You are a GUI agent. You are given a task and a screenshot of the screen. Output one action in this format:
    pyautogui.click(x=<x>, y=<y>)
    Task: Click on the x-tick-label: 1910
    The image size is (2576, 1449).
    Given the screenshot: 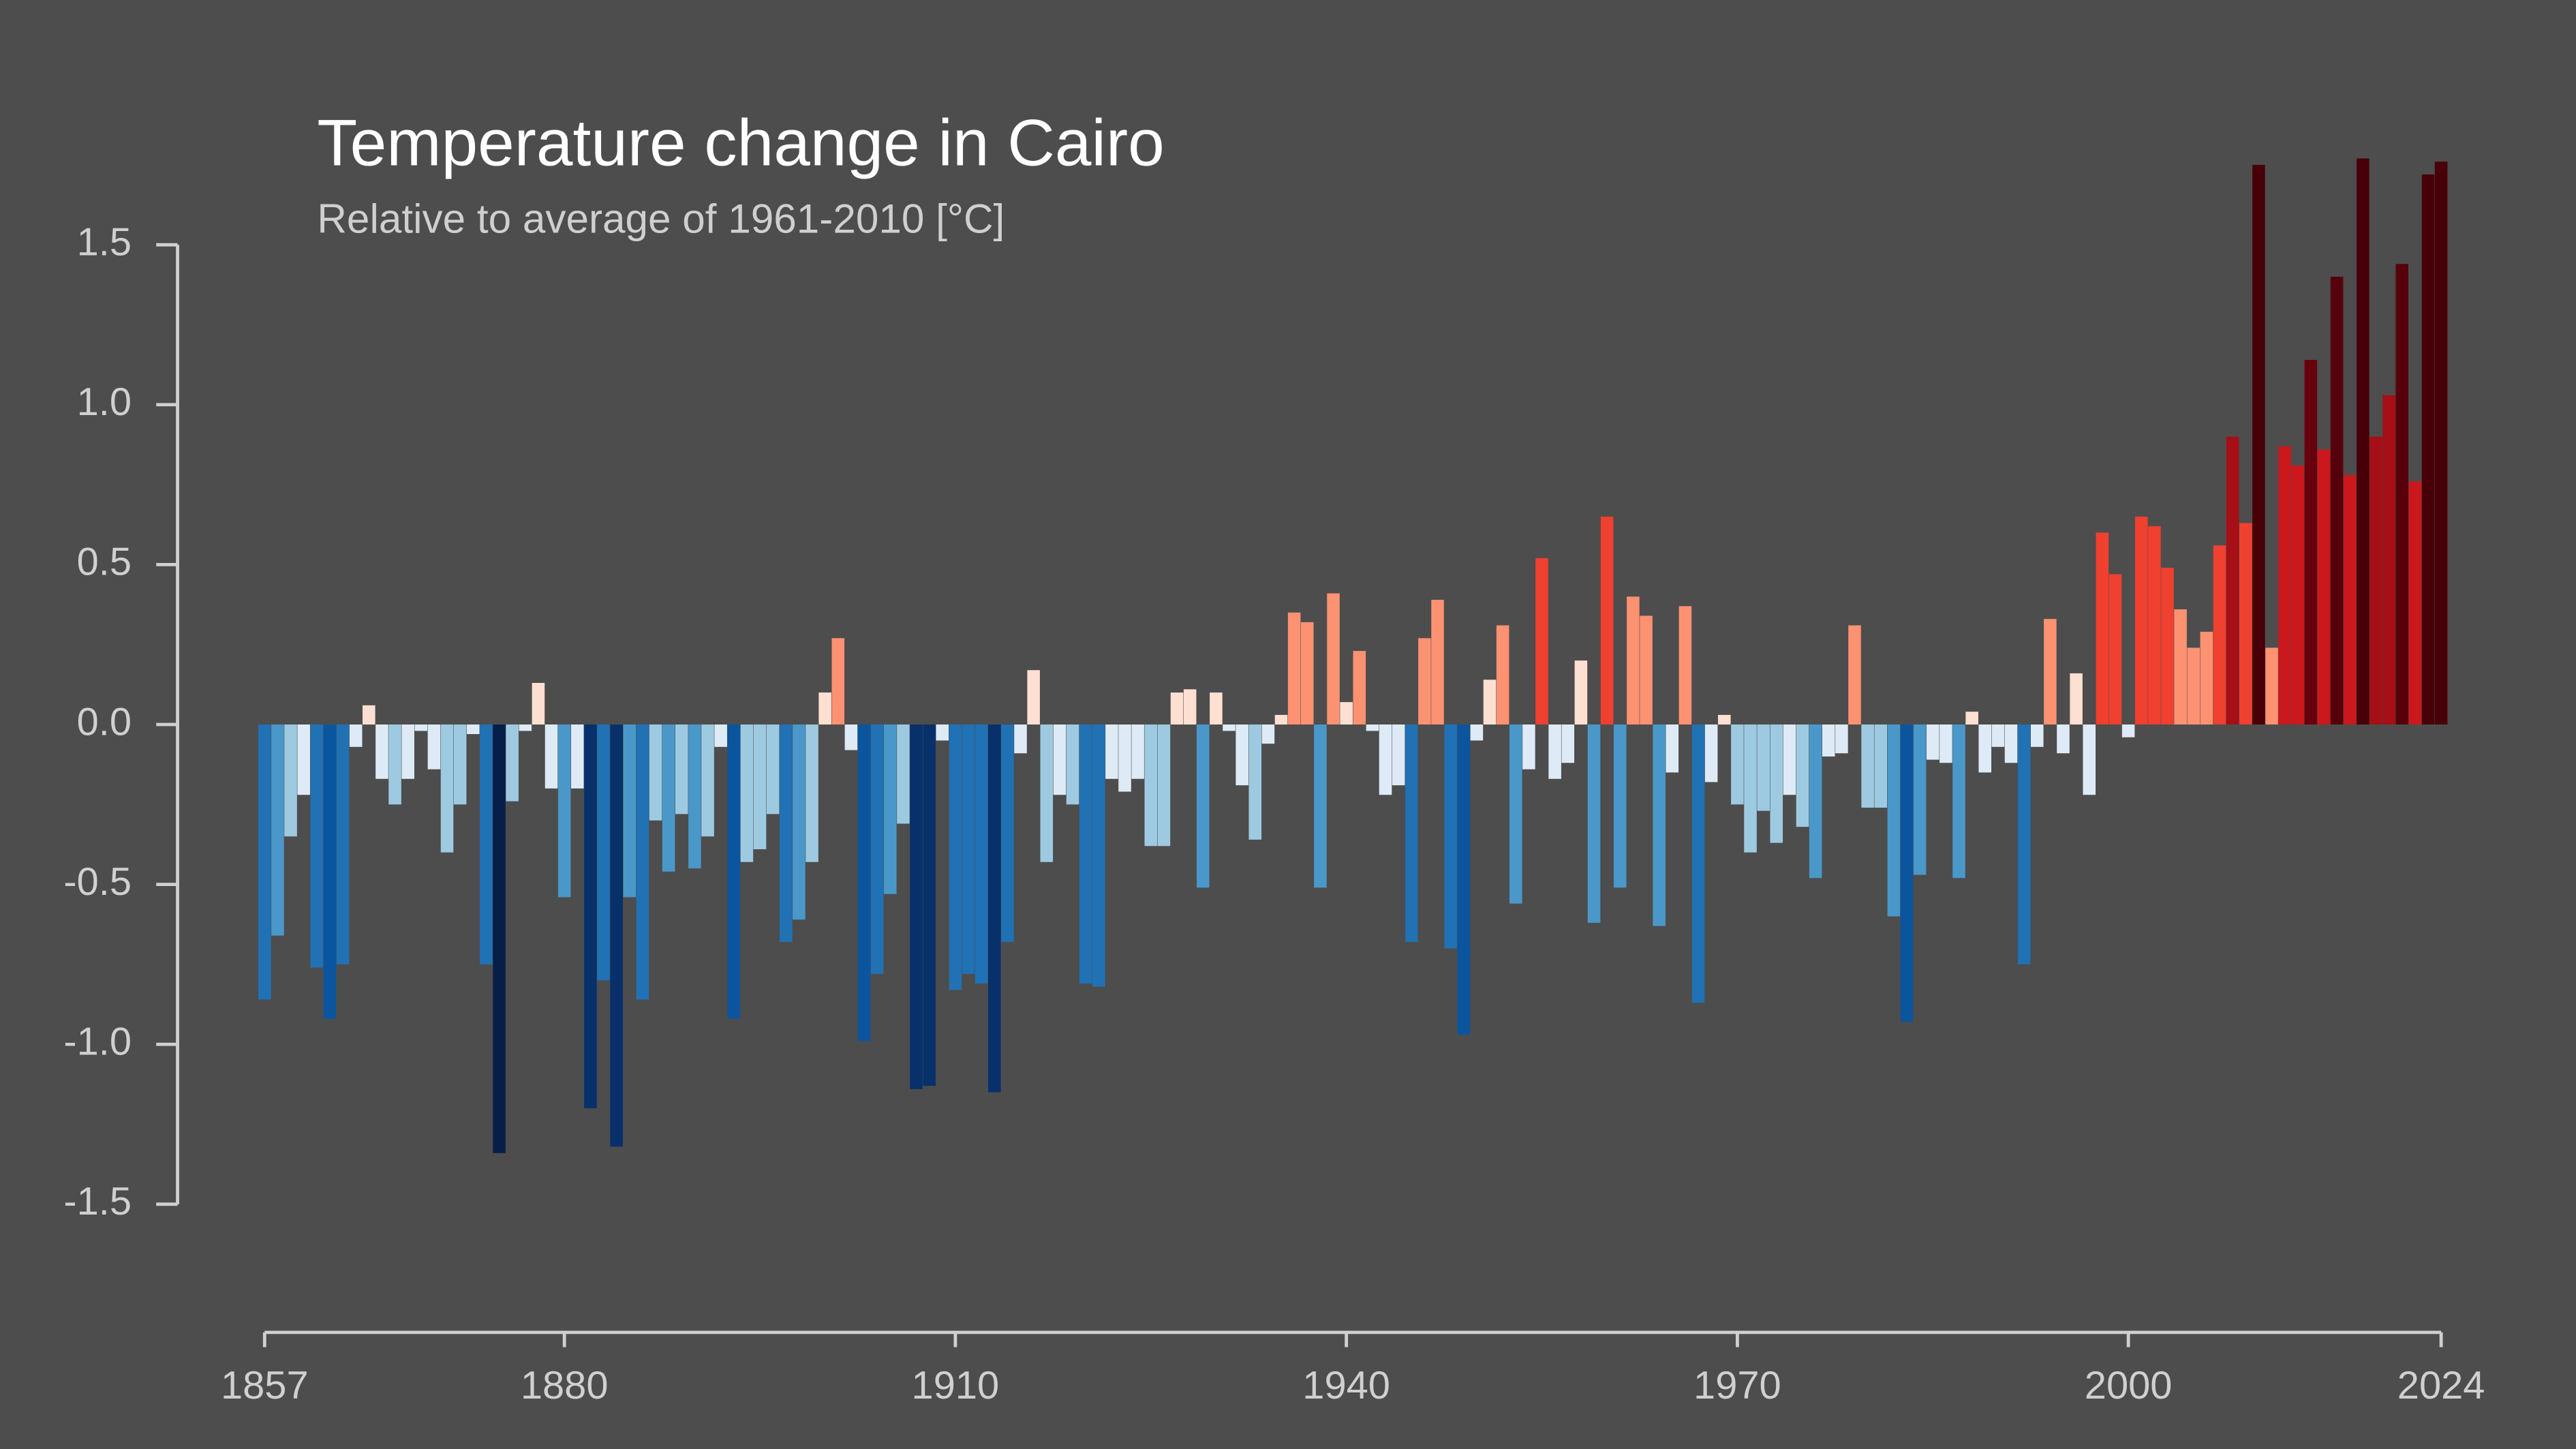 What is the action you would take?
    pyautogui.click(x=956, y=1385)
    